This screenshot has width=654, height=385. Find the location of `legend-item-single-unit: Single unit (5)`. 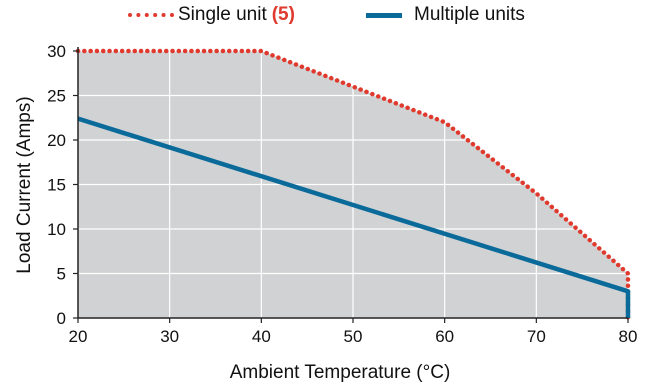

legend-item-single-unit: Single unit (5) is located at coordinates (211, 15).